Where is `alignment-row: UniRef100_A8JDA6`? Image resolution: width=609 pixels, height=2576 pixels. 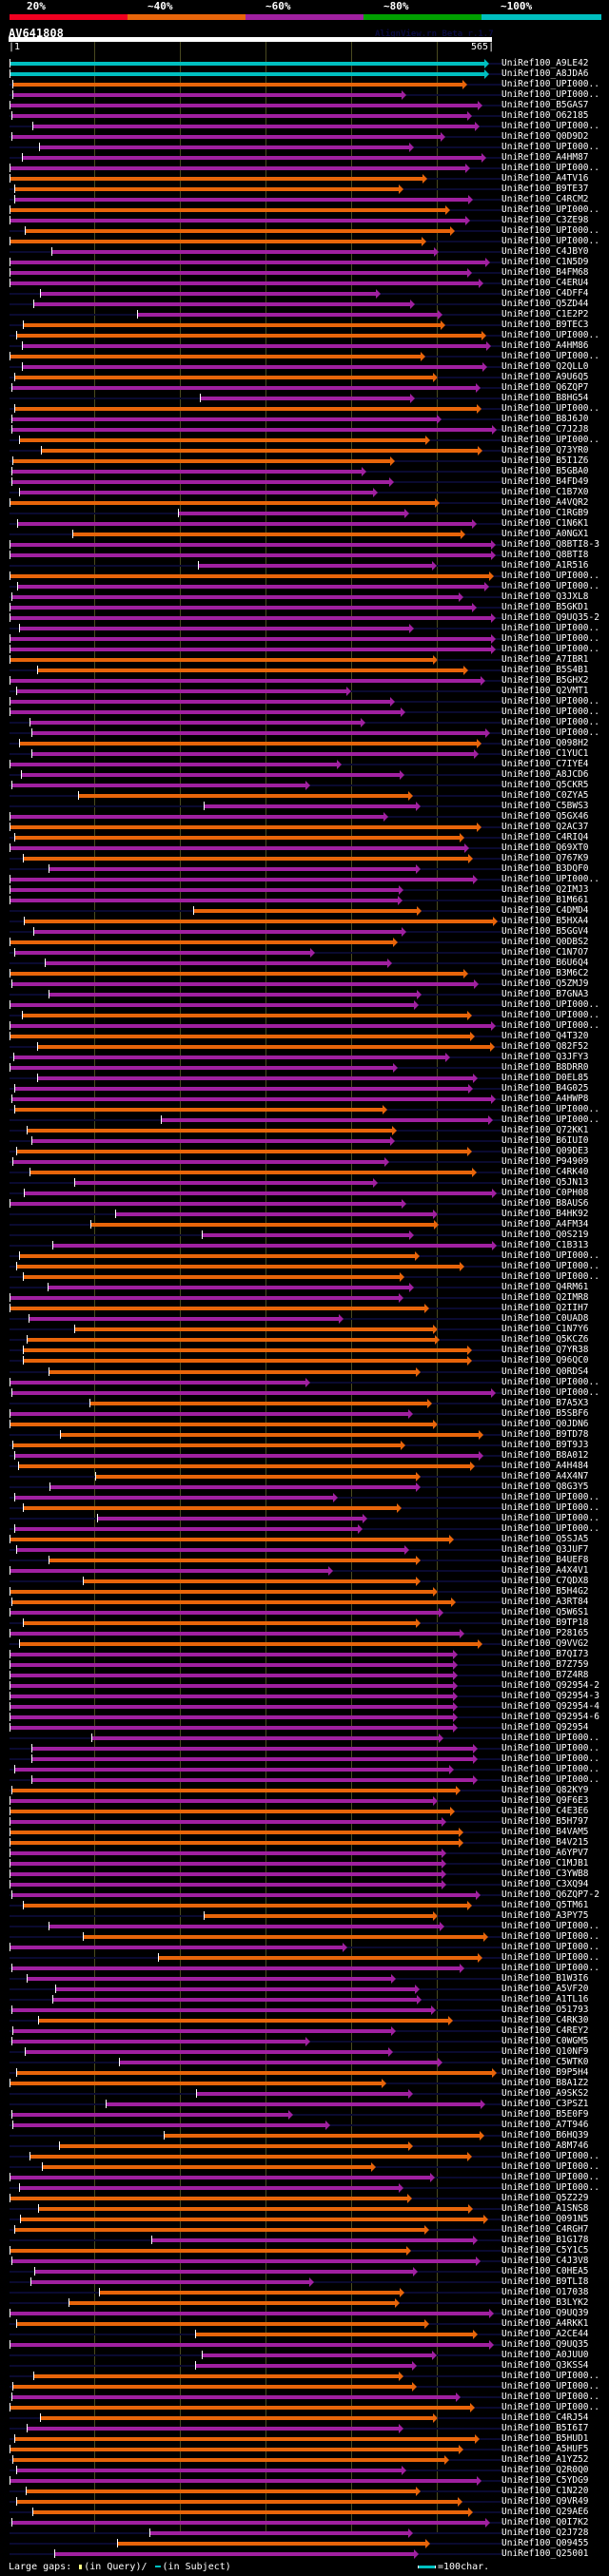
alignment-row: UniRef100_A8JDA6 is located at coordinates (304, 73).